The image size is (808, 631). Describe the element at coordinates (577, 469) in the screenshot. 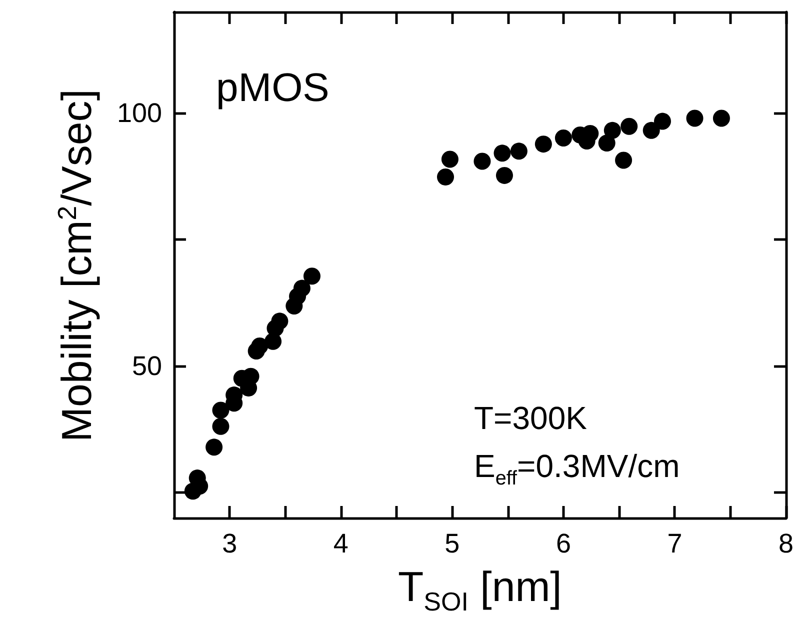

I see `annotation: E$_{eff}$=0.3MV/cm` at that location.